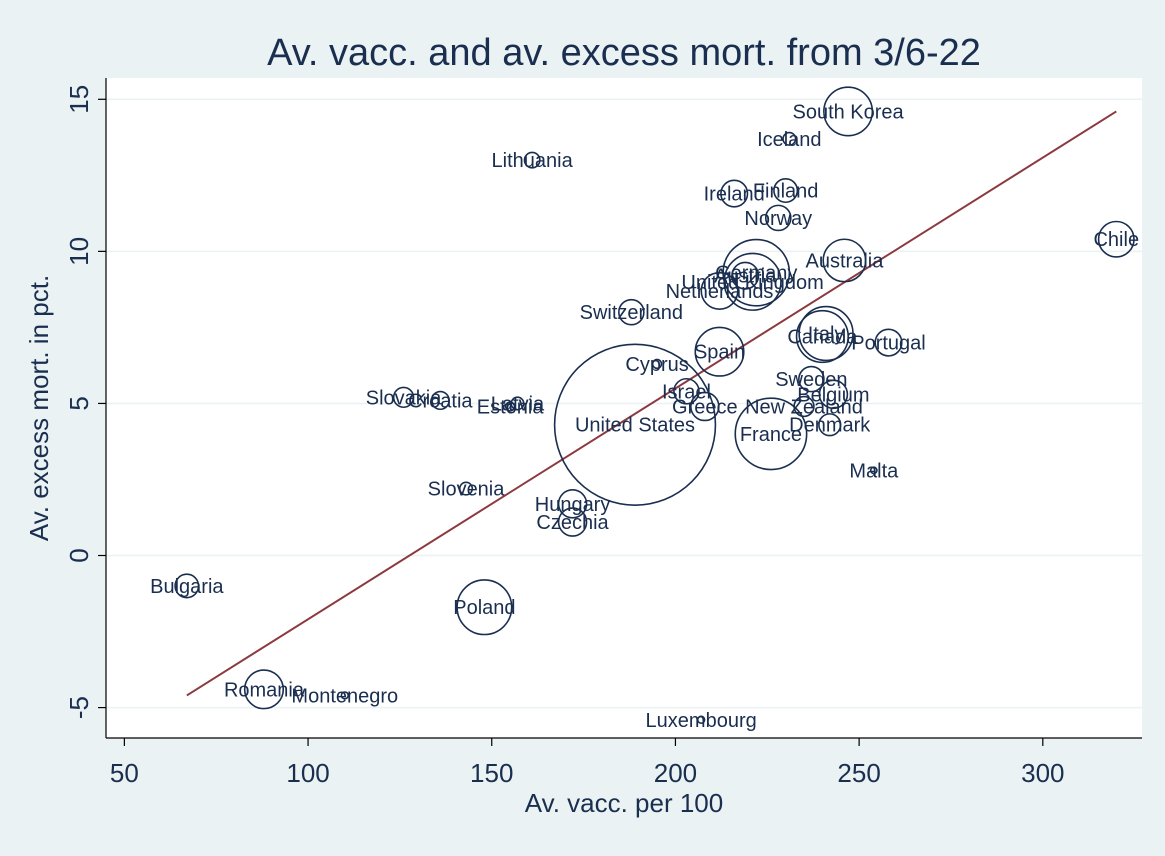 The height and width of the screenshot is (856, 1165). I want to click on point-label: Israel, so click(686, 392).